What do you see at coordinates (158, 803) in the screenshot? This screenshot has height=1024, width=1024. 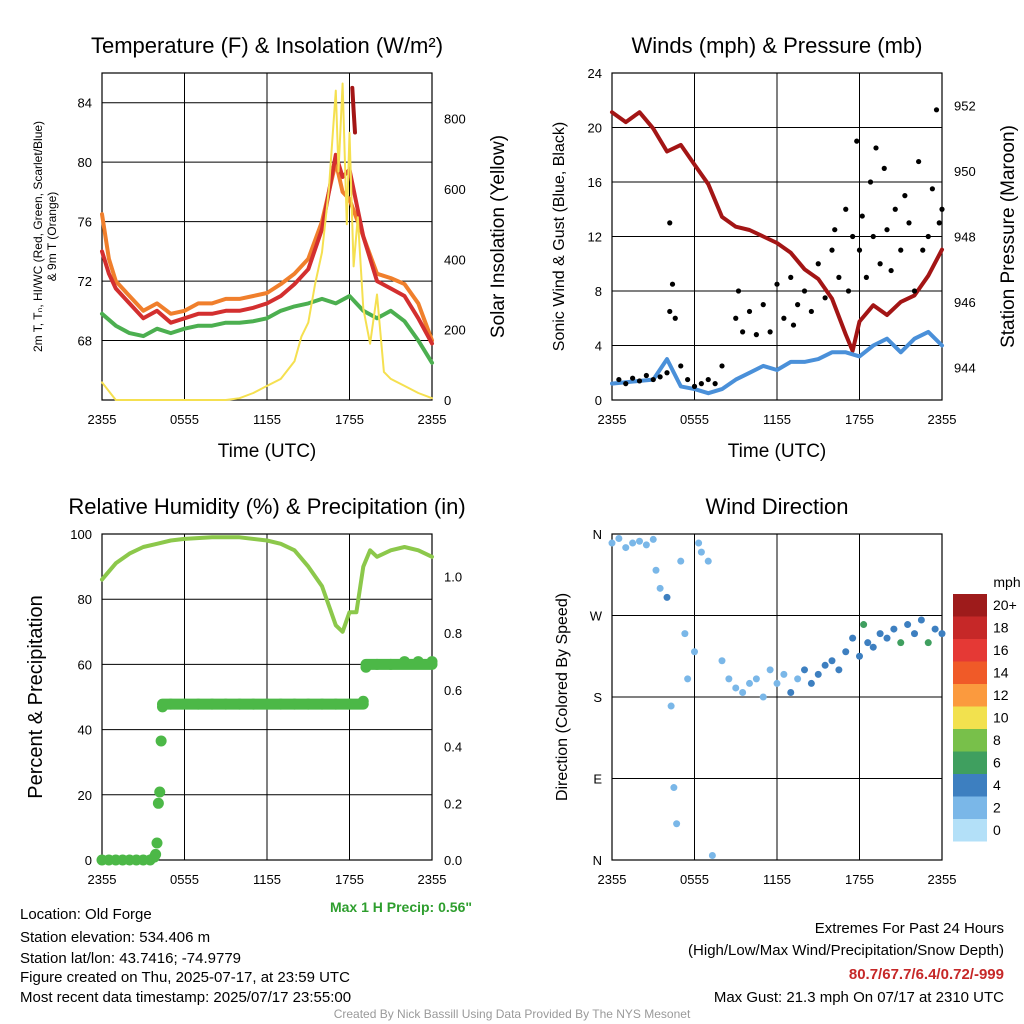 I see `precip-point` at bounding box center [158, 803].